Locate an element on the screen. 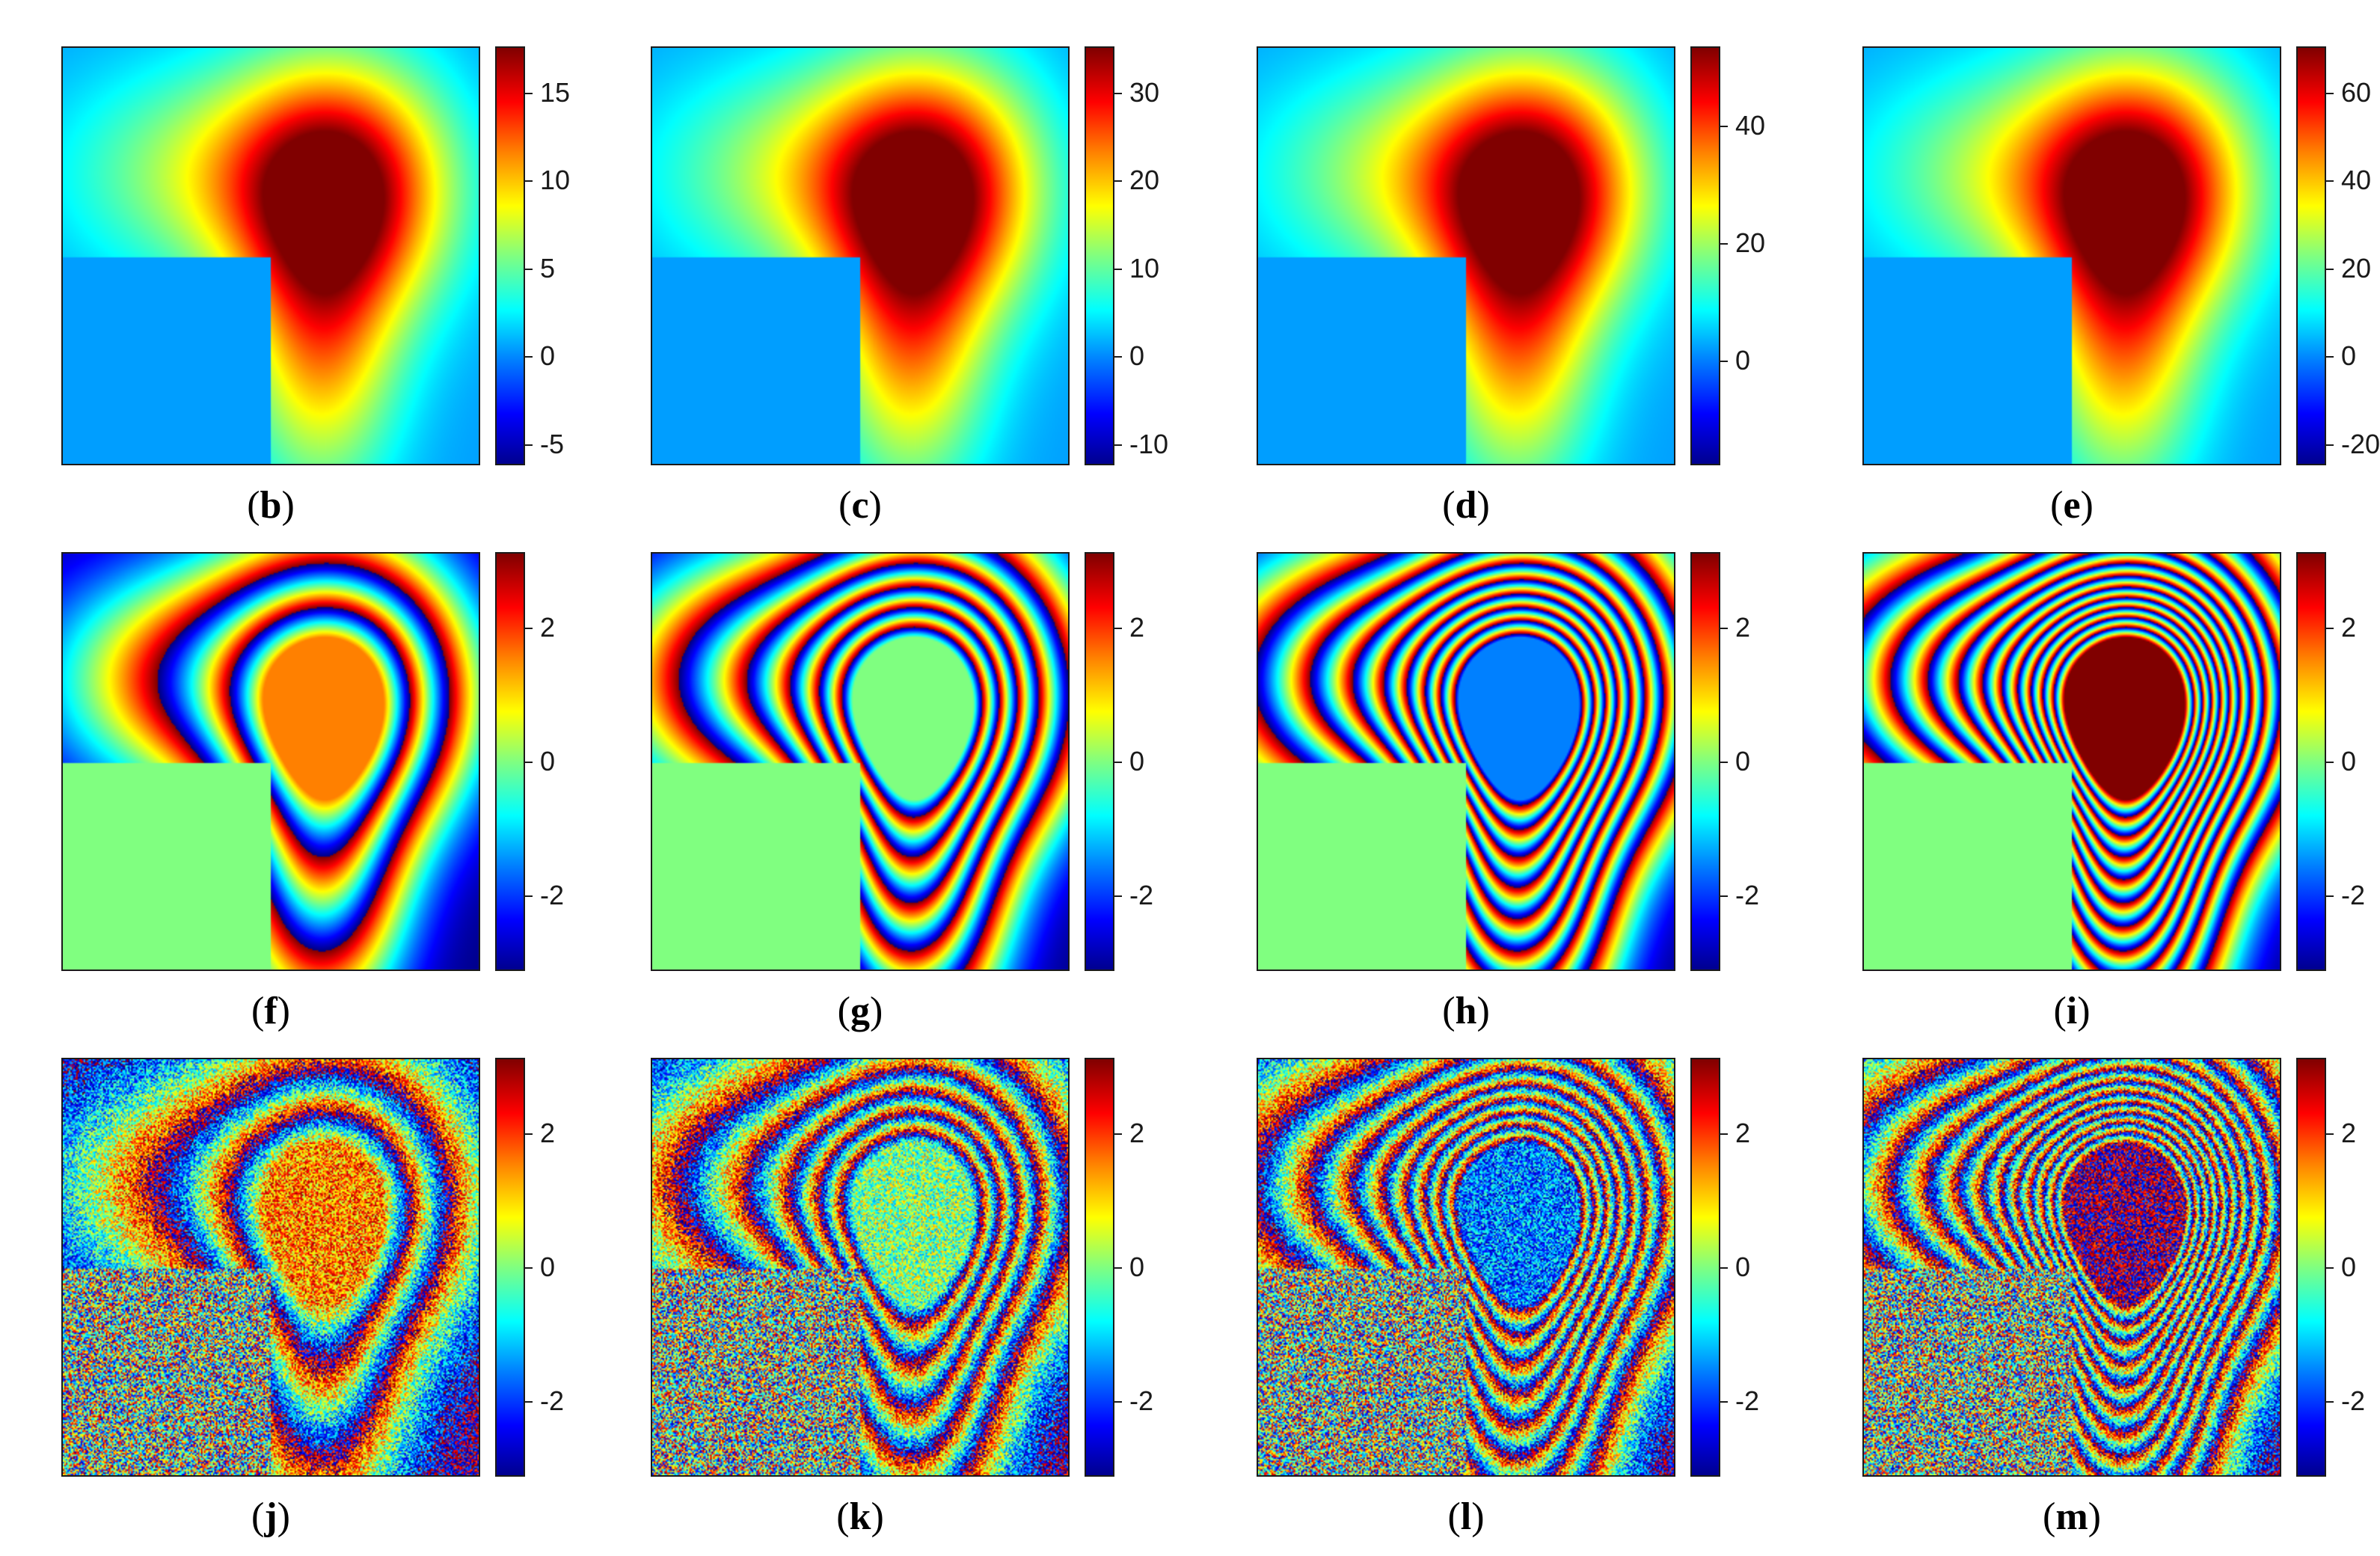 Image resolution: width=2380 pixels, height=1556 pixels. panel-label-letter: k is located at coordinates (860, 1517).